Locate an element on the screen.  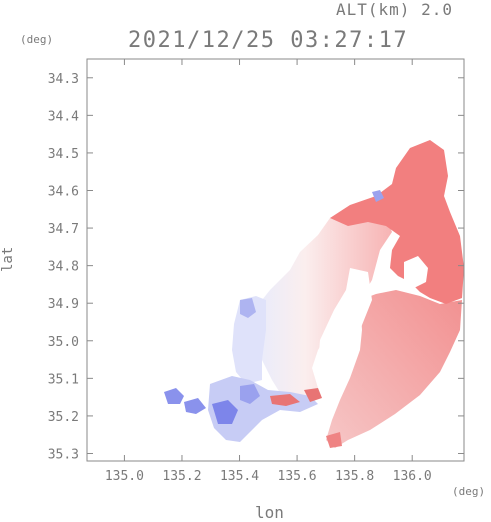
echo-gap is located at coordinates (345, 316).